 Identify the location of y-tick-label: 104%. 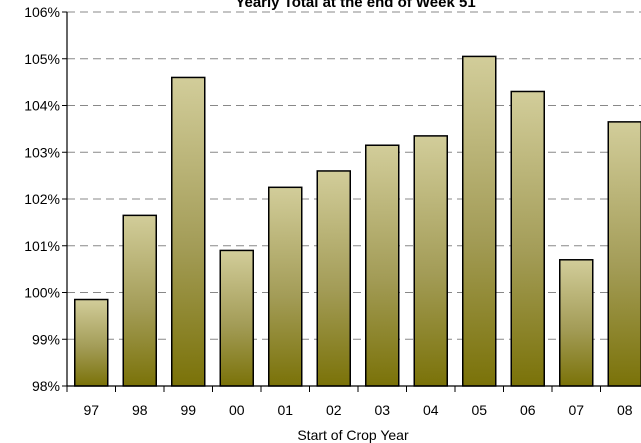
(42, 106).